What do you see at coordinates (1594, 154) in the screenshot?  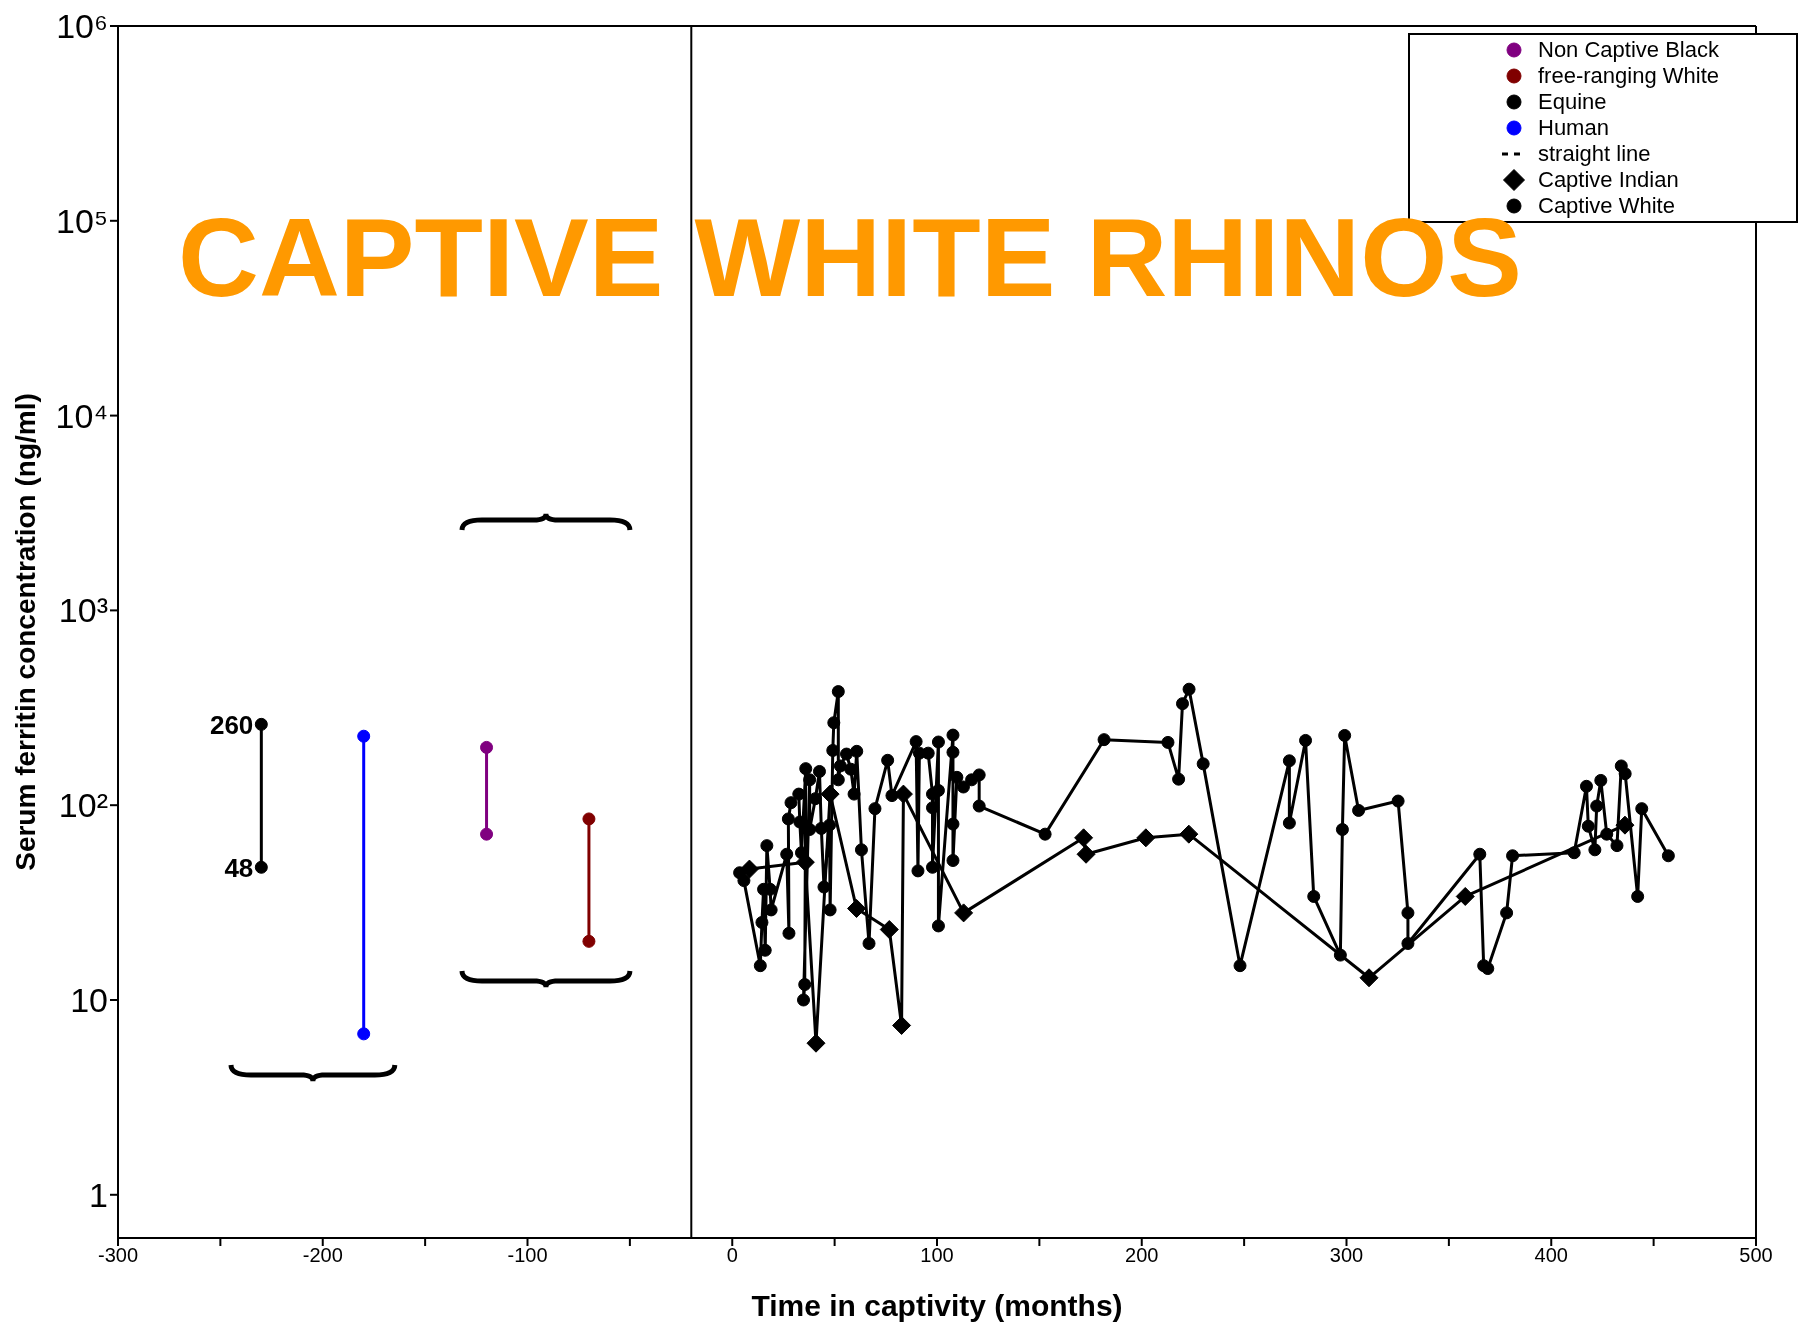 I see `legend-label: straight line` at bounding box center [1594, 154].